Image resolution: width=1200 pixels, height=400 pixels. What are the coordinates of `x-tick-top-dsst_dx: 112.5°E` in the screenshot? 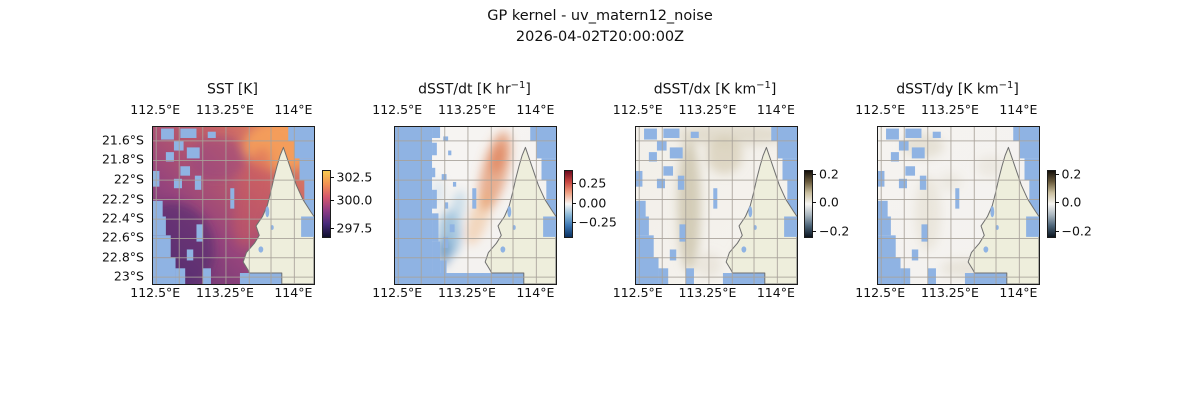 It's located at (637, 109).